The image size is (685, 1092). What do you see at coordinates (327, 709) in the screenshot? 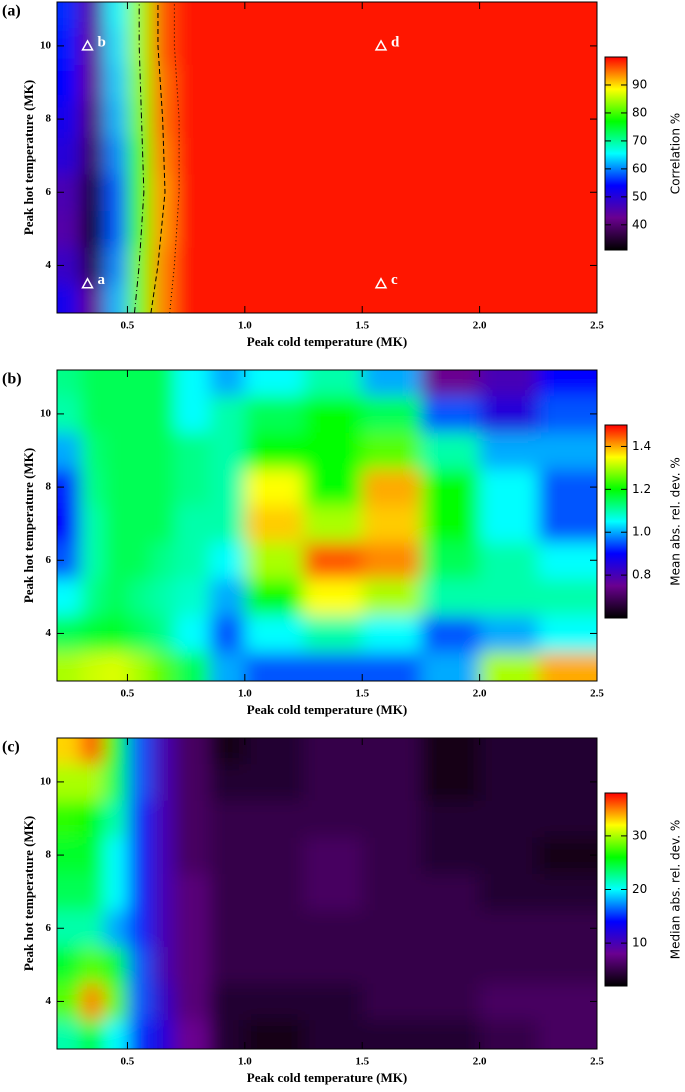
I see `x-axis-title: Peak cold temperature (MK)` at bounding box center [327, 709].